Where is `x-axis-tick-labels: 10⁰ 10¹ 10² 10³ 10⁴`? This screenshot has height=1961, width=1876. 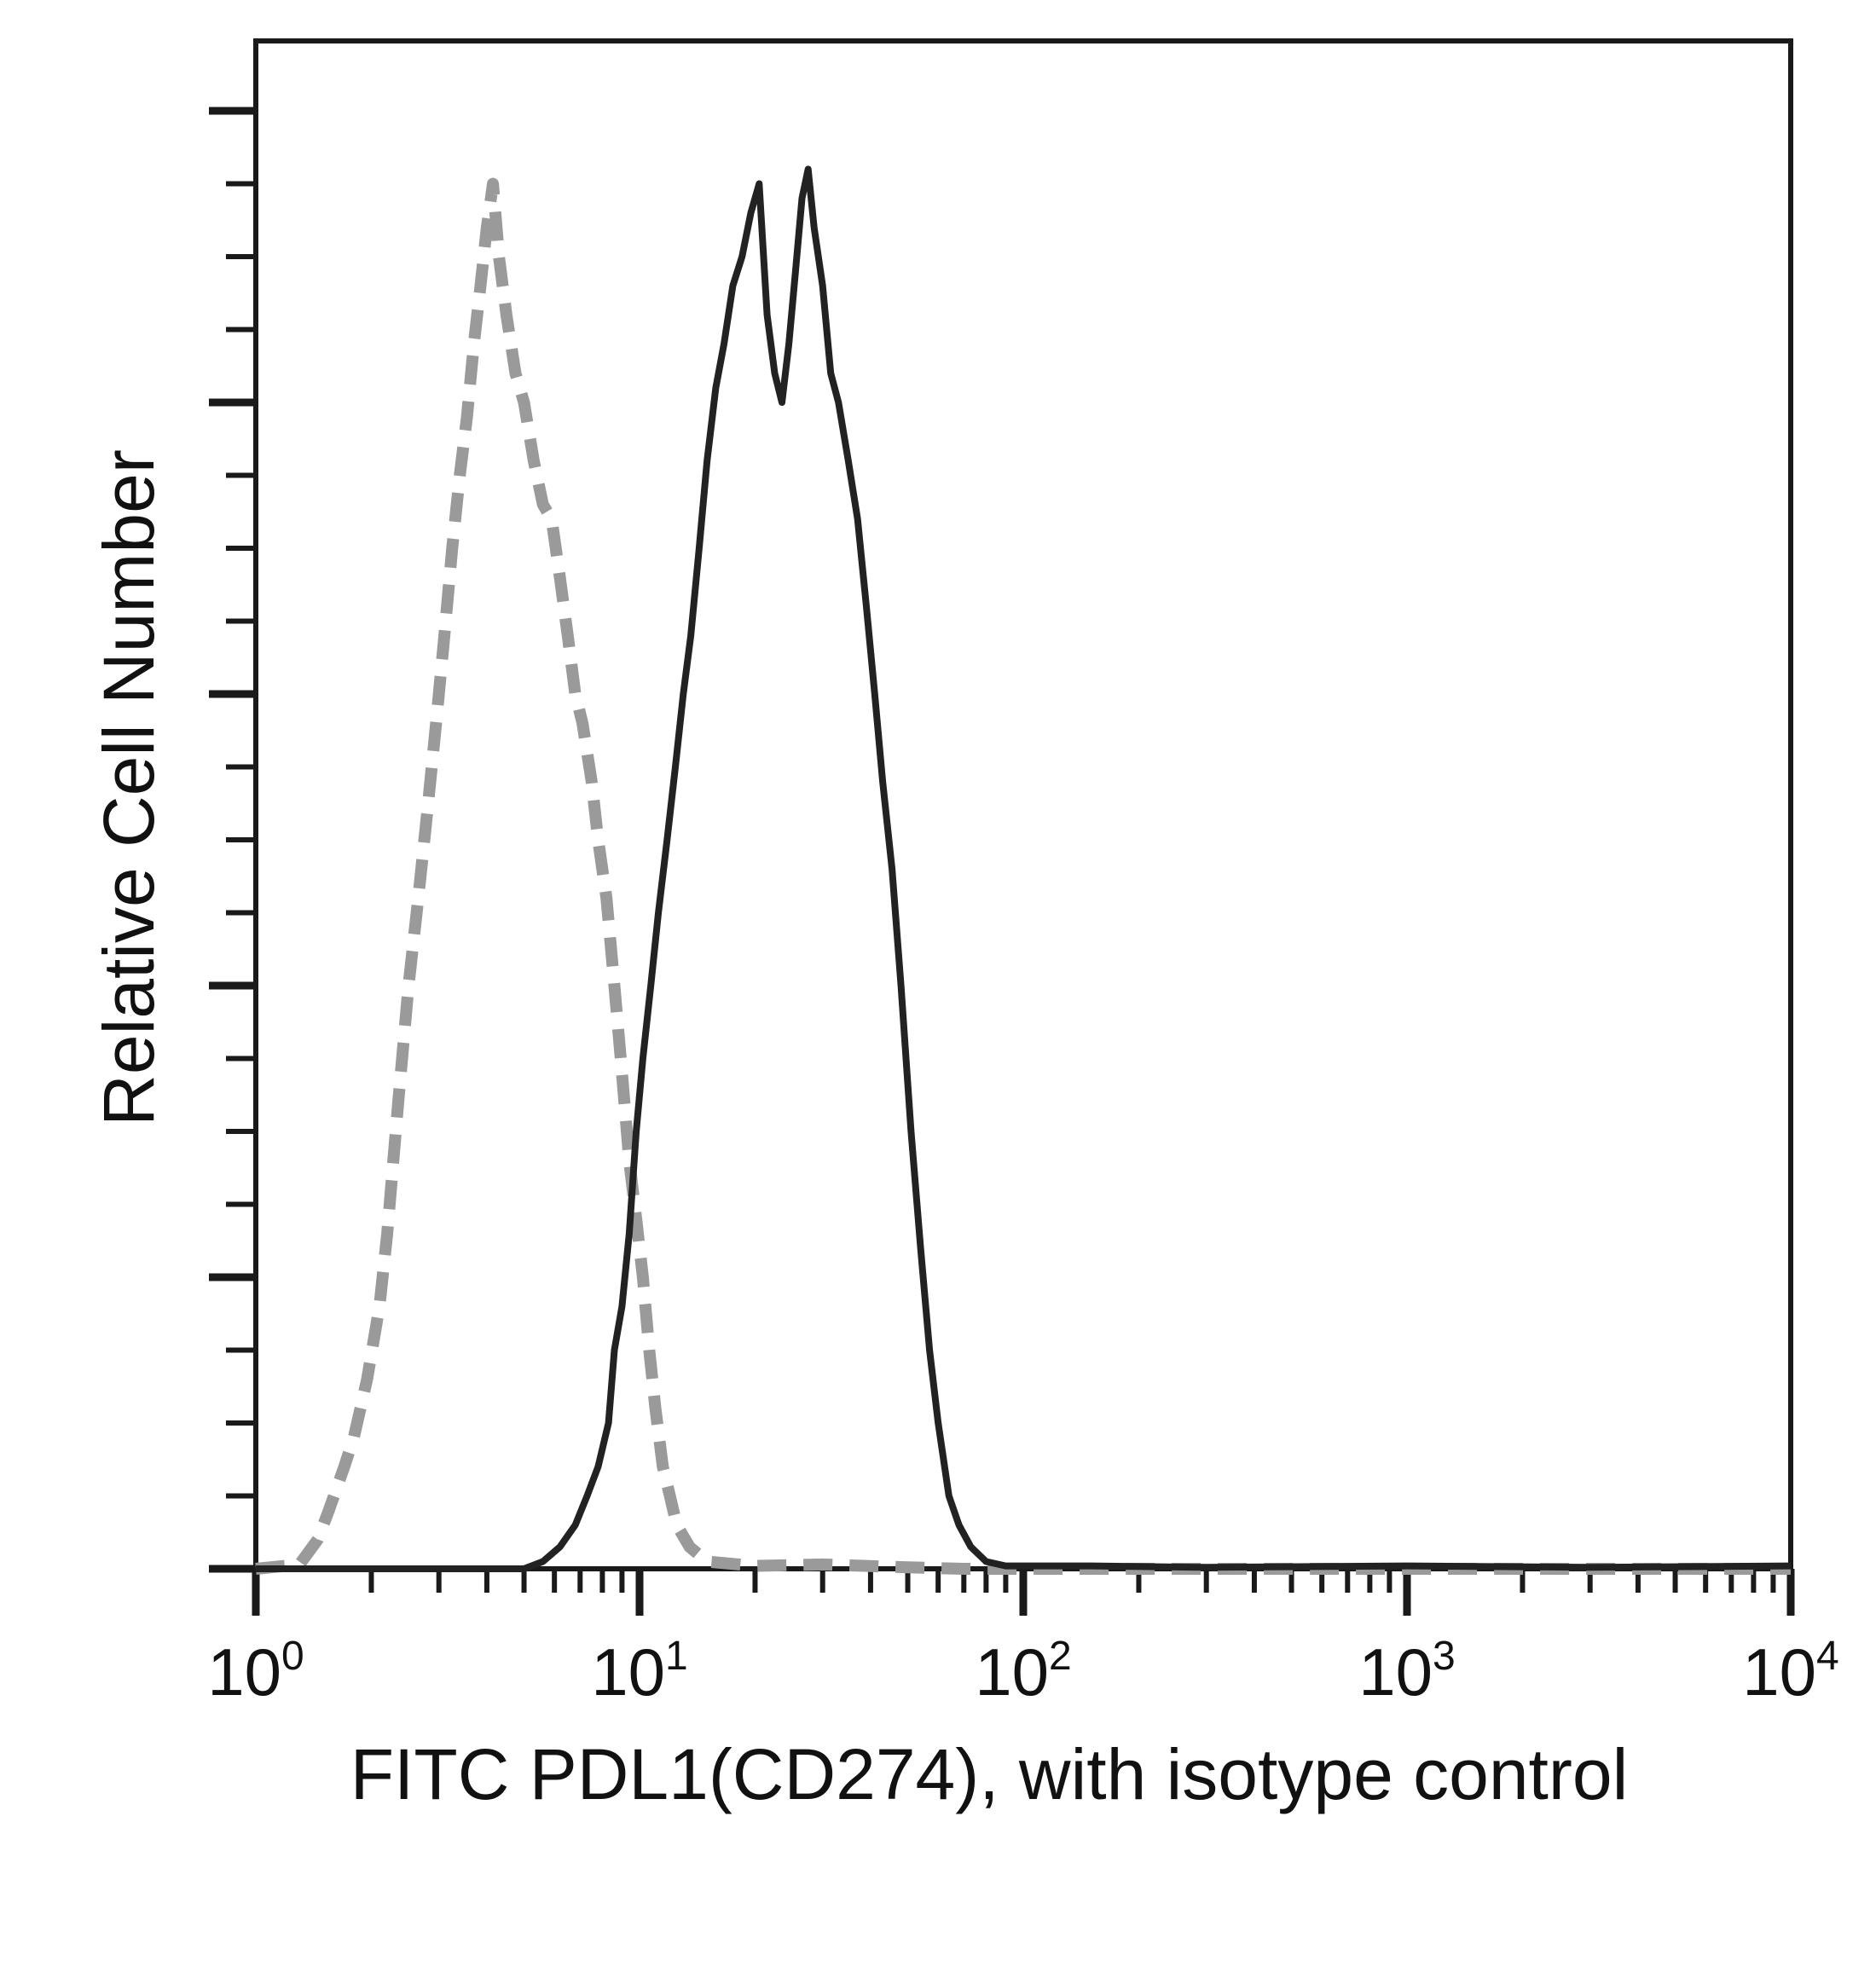 x-axis-tick-labels: 10⁰ 10¹ 10² 10³ 10⁴ is located at coordinates (1022, 1671).